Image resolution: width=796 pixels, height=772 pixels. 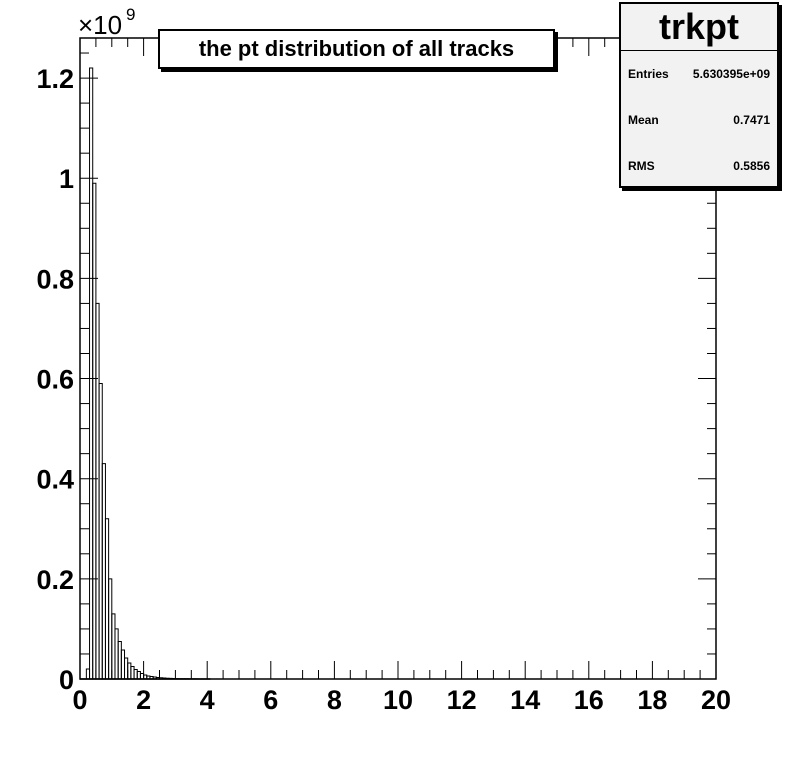 What do you see at coordinates (751, 120) in the screenshot?
I see `stats-mean-value: 0.7471` at bounding box center [751, 120].